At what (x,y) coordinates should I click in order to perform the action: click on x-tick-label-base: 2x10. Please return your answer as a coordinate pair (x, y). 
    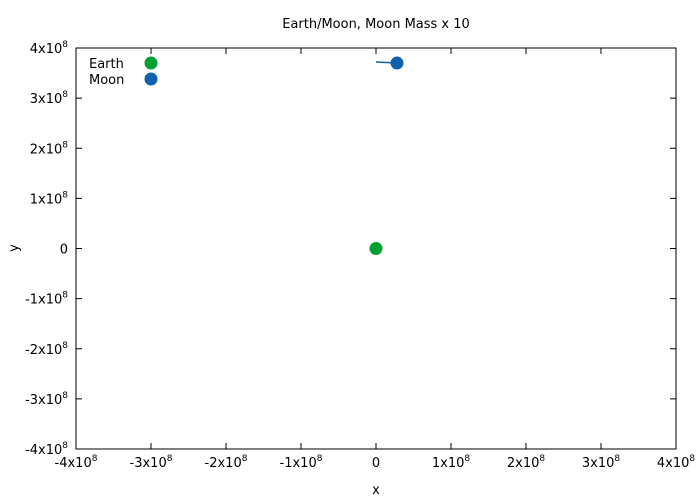
    Looking at the image, I should click on (523, 463).